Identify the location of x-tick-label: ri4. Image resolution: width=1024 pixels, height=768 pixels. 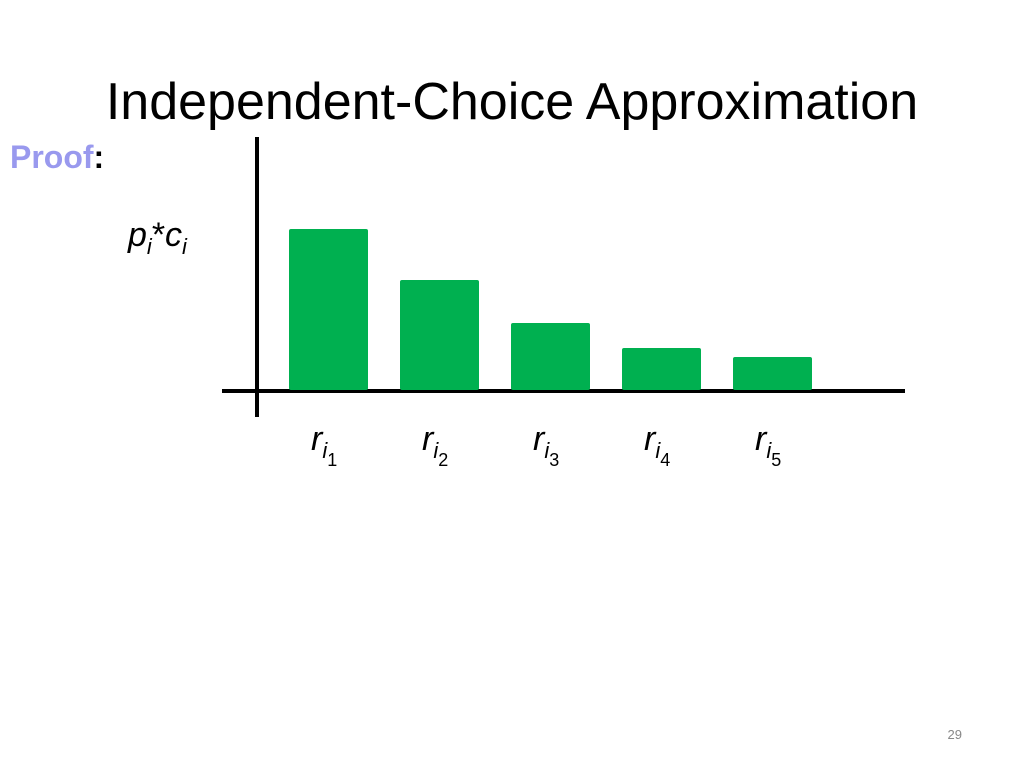
(657, 445).